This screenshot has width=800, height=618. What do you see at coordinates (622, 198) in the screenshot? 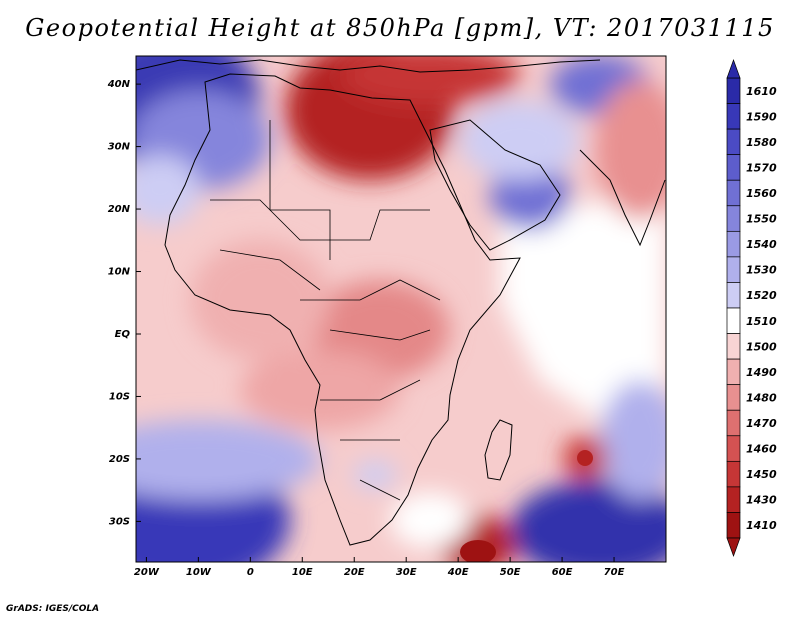
I see `india-coastline` at bounding box center [622, 198].